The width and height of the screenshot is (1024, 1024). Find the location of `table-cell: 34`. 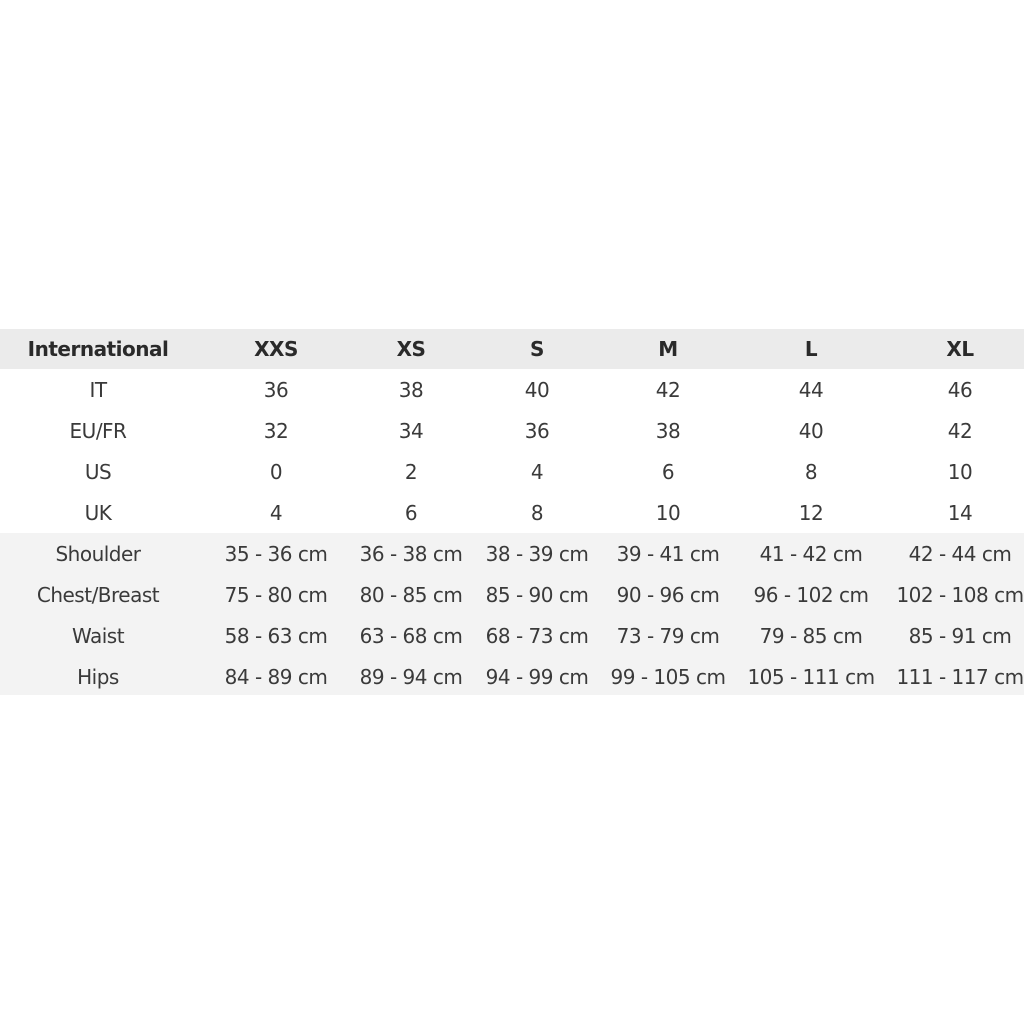

table-cell: 34 is located at coordinates (411, 431).